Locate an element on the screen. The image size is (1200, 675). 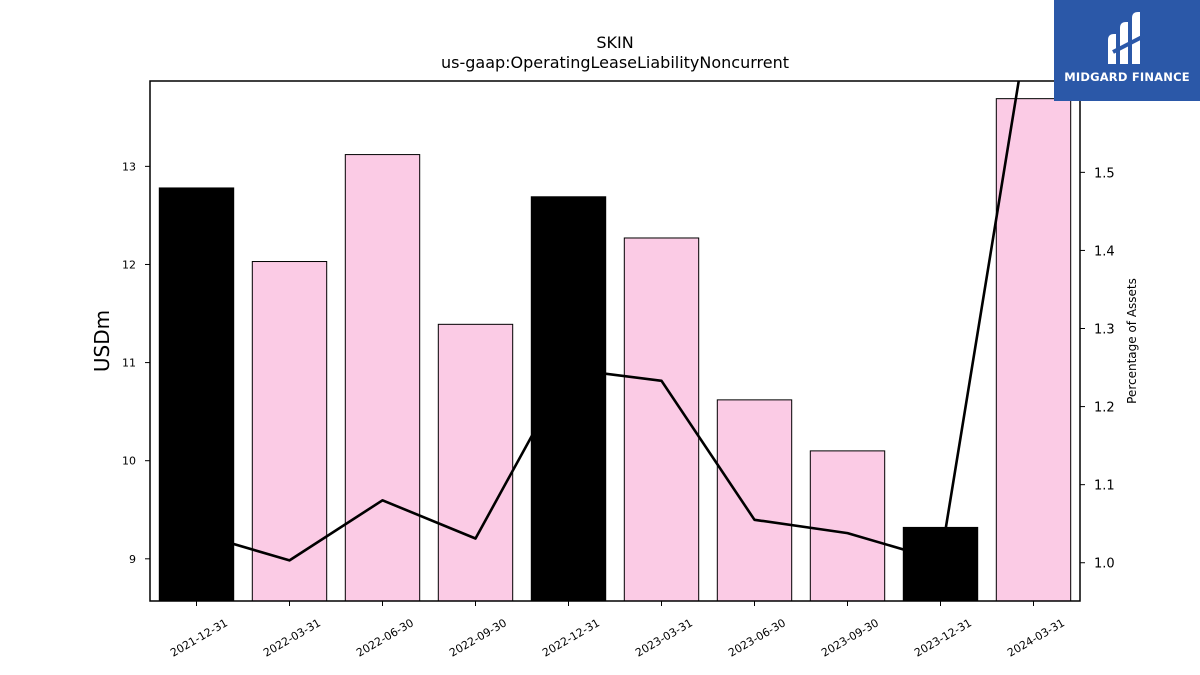
x-tick-label-2022-06-30: 2022-06-30 is located at coordinates (385, 637).